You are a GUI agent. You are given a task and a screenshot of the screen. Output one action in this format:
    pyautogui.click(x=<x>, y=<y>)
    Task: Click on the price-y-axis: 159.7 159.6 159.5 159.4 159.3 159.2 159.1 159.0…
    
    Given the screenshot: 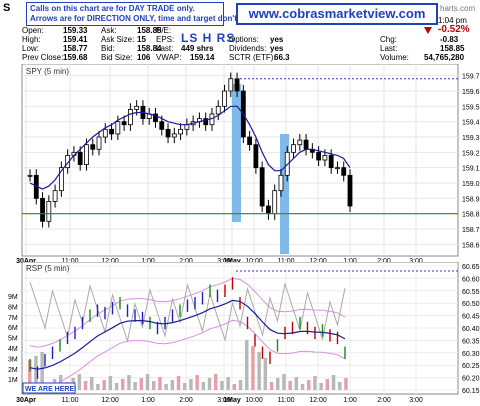 What is the action you would take?
    pyautogui.click(x=471, y=162)
    